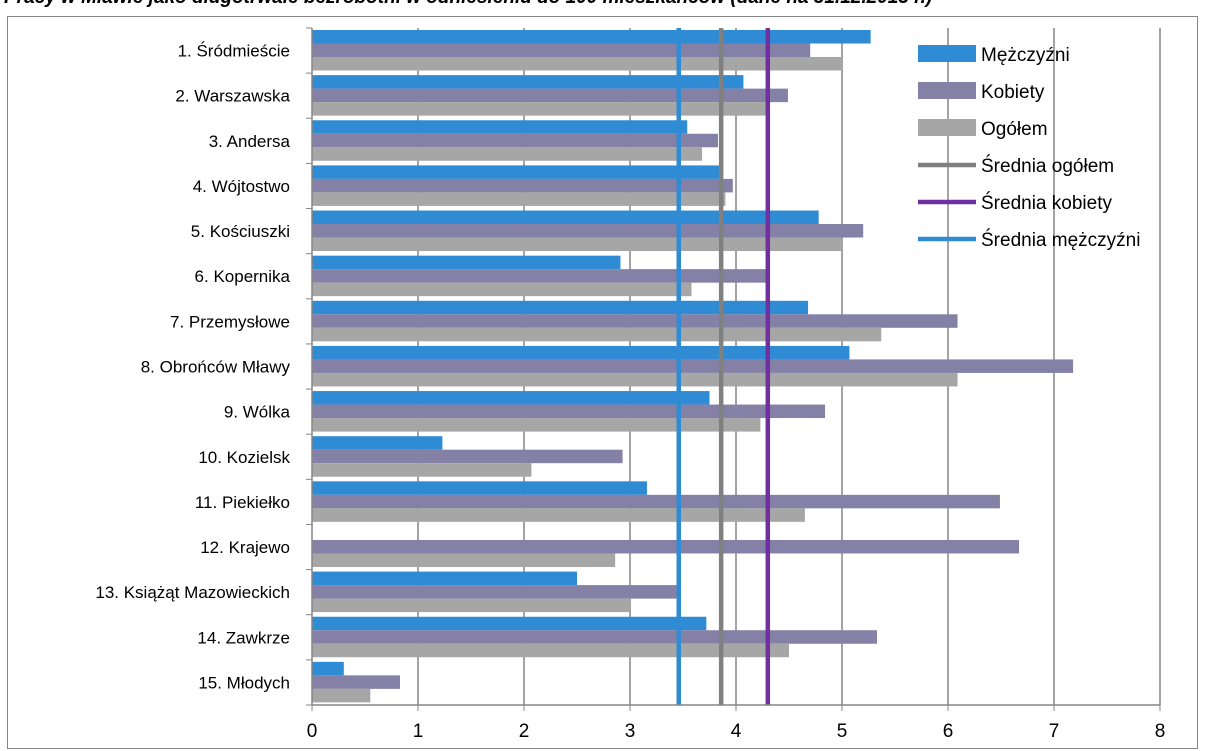  Describe the element at coordinates (240, 231) in the screenshot. I see `category-label: 5. Kościuszki` at that location.